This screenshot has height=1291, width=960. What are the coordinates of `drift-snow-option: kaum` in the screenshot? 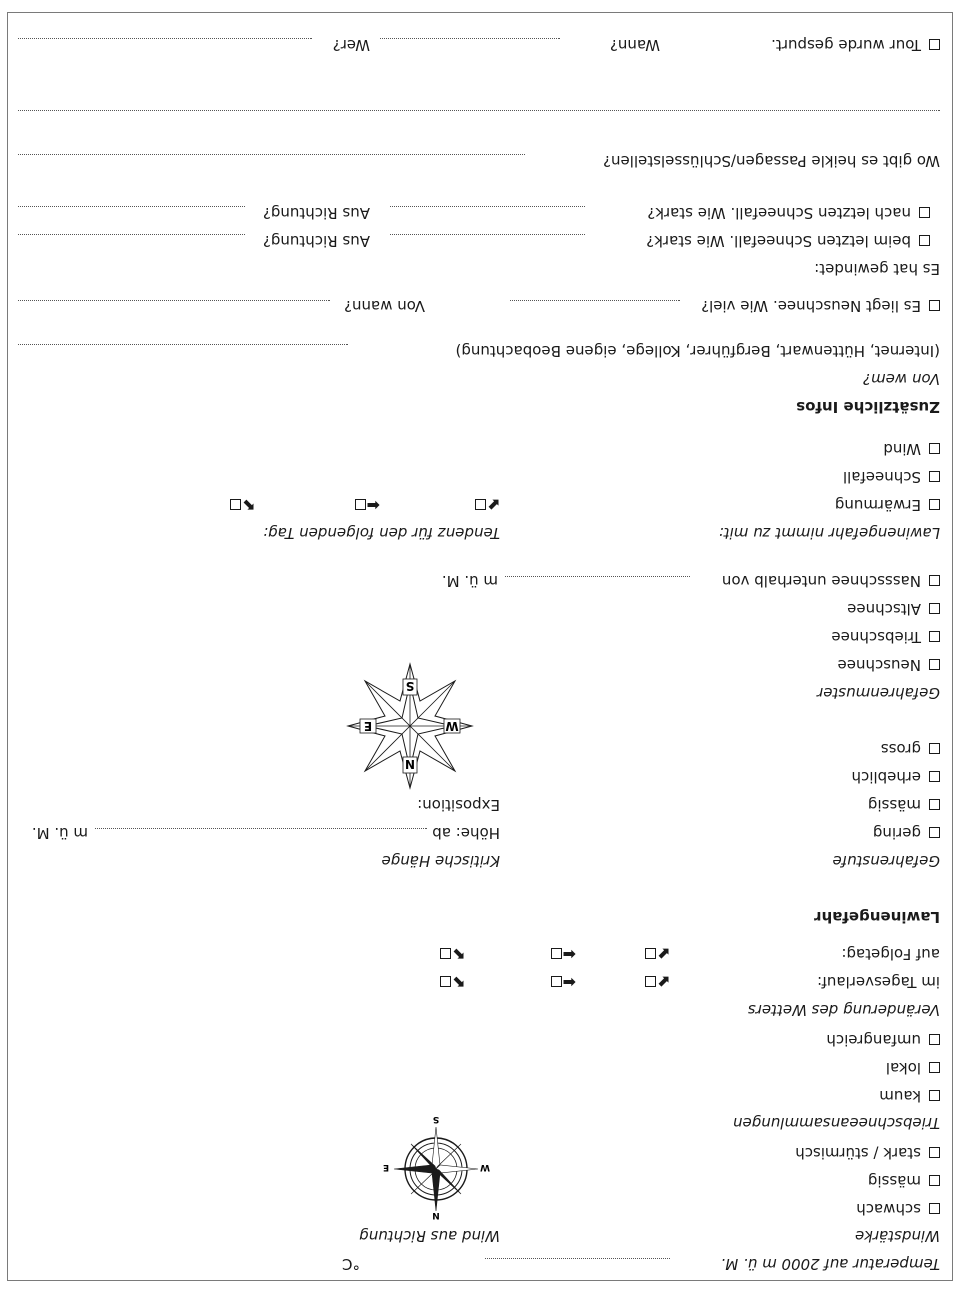 It's located at (909, 1096).